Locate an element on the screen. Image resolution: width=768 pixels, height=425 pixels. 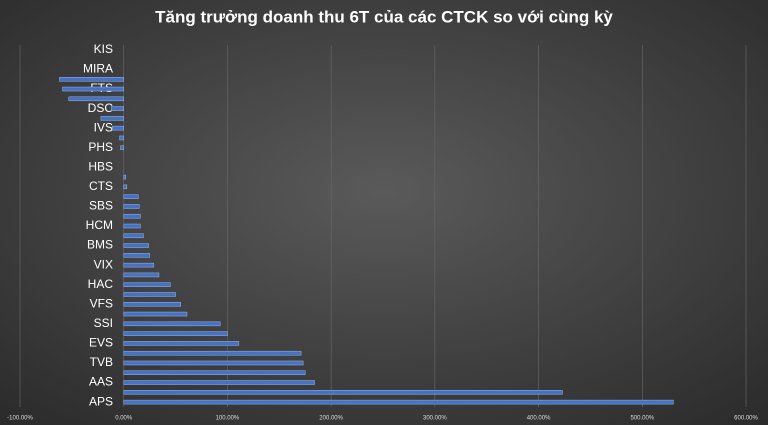
x-tick-label: 600.00% is located at coordinates (746, 419).